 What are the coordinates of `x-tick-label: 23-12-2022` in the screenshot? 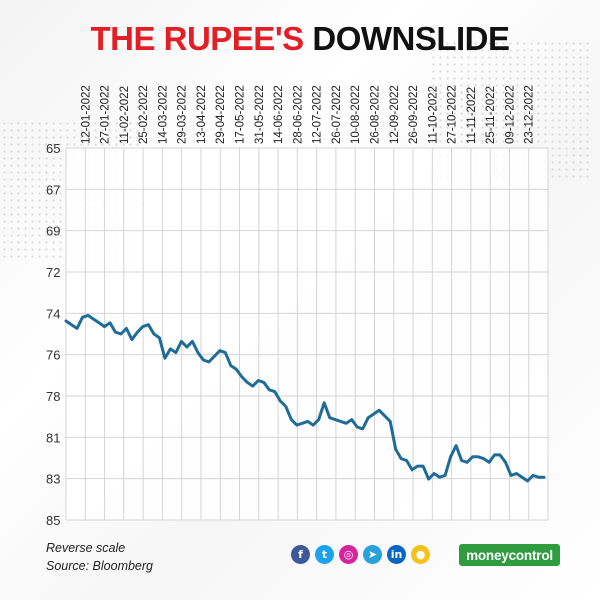 It's located at (530, 114).